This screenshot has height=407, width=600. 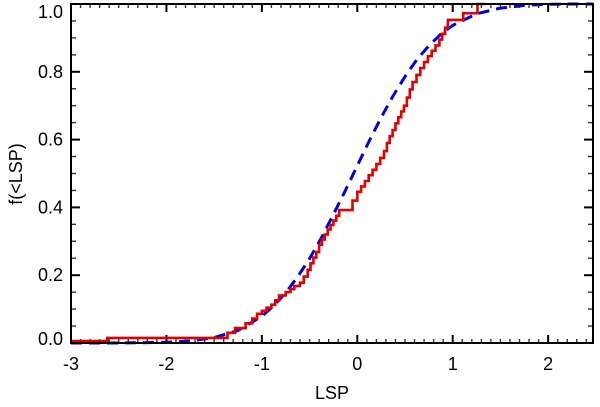 What do you see at coordinates (50, 339) in the screenshot?
I see `y-tick-label: 0.0` at bounding box center [50, 339].